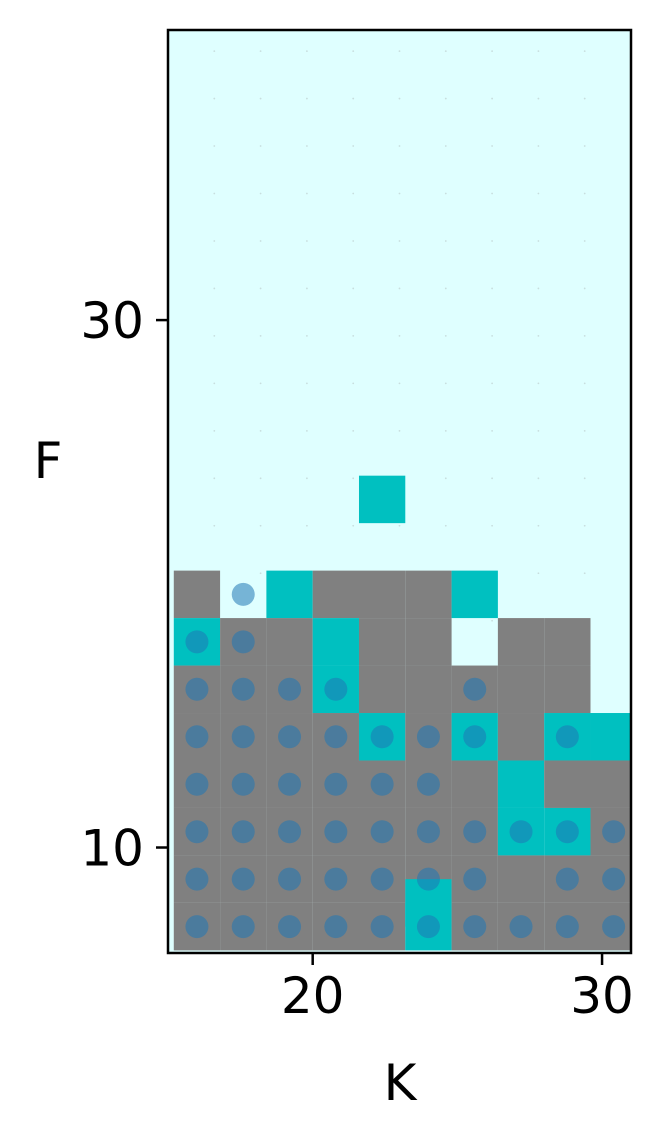 The image size is (670, 1143). What do you see at coordinates (602, 996) in the screenshot?
I see `x-tick-label: 30` at bounding box center [602, 996].